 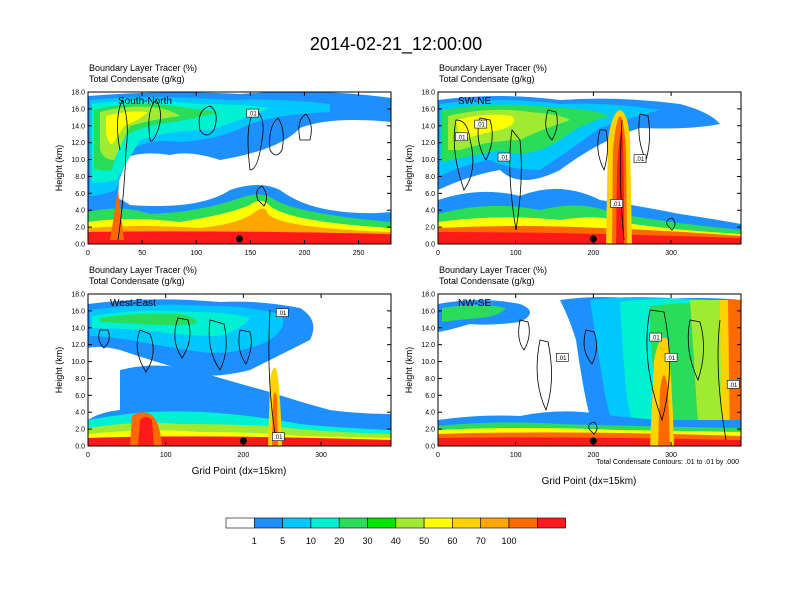 I want to click on colorbar-label: 10, so click(x=311, y=541).